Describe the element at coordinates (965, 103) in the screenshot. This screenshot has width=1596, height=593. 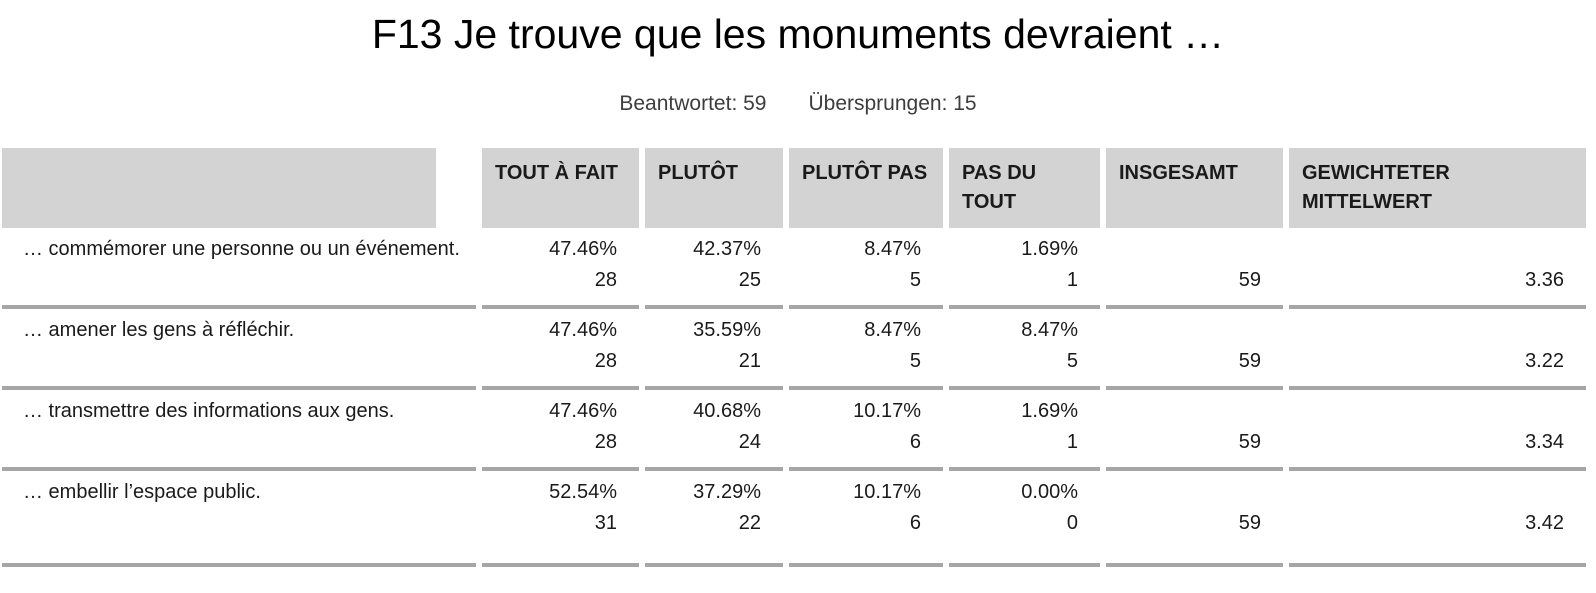
I see `skipped-value: 15` at that location.